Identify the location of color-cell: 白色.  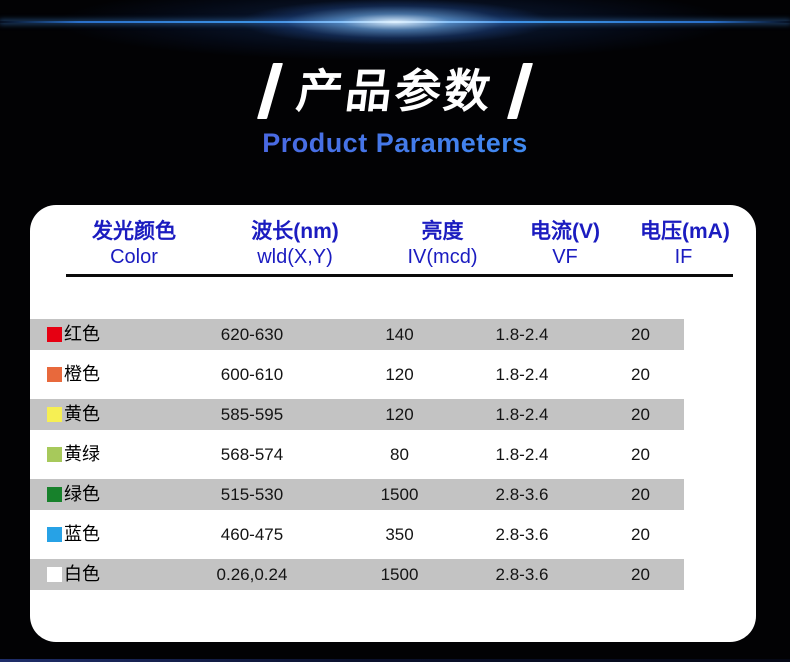
(91, 574).